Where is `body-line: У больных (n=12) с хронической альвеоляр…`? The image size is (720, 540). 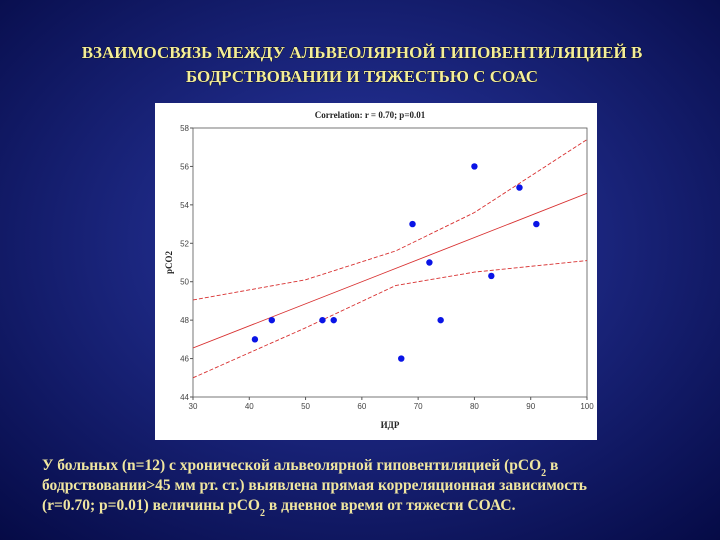
body-line: У больных (n=12) с хронической альвеоляр… is located at coordinates (300, 468).